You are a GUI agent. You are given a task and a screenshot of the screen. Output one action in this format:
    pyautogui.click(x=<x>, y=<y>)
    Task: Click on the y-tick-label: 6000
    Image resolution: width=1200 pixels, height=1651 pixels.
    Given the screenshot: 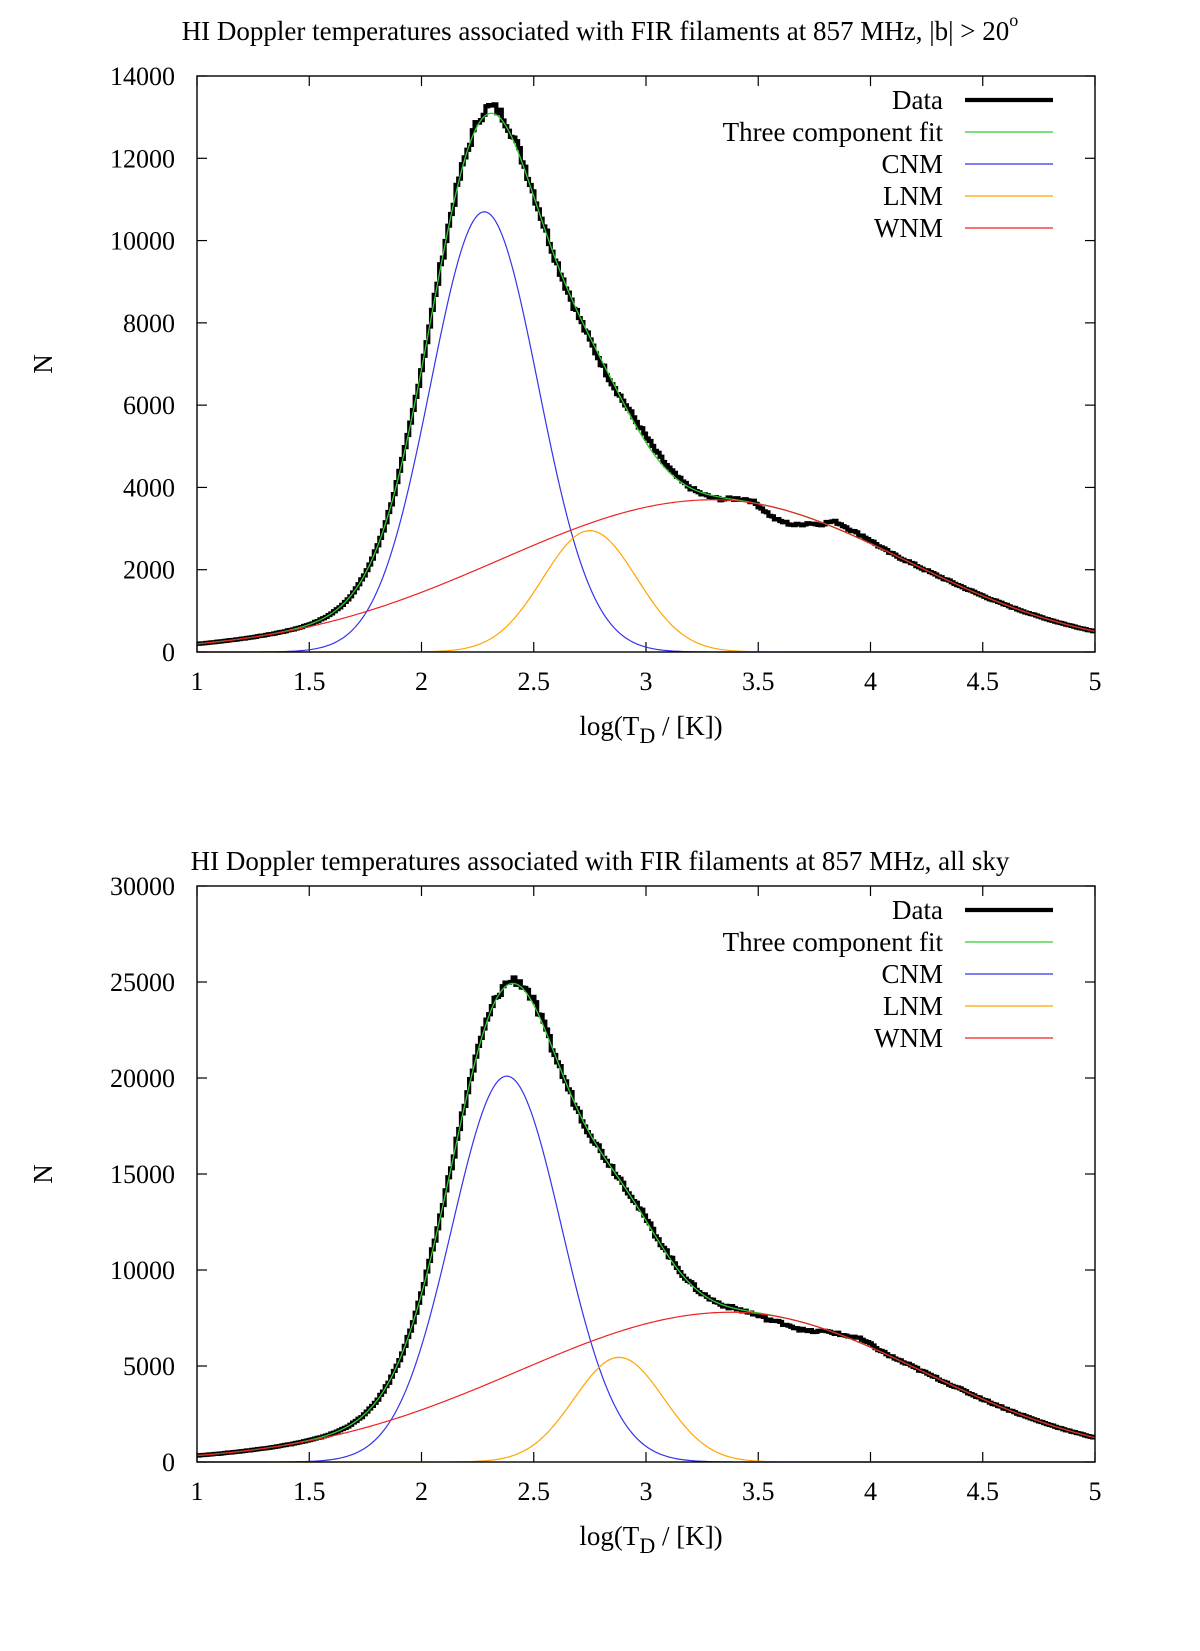 What is the action you would take?
    pyautogui.click(x=149, y=405)
    